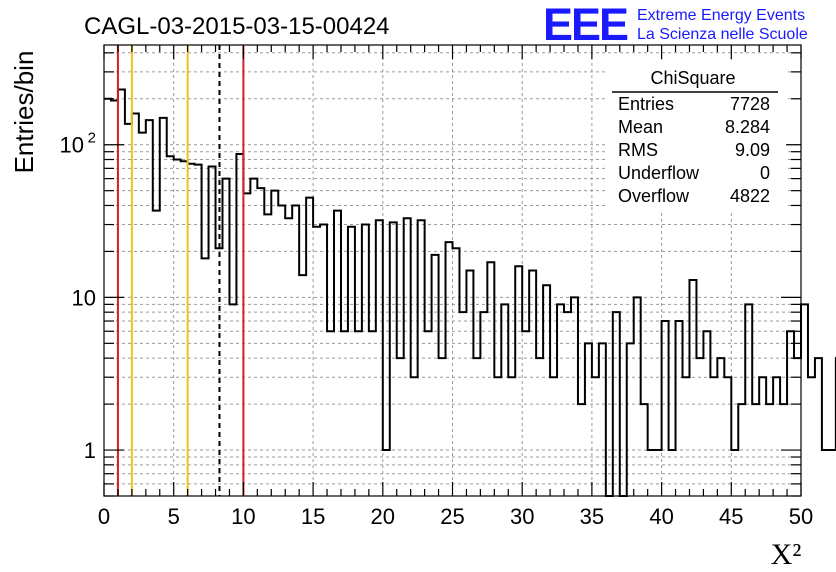 This screenshot has width=836, height=572. I want to click on stats-row-label: Entries, so click(646, 104).